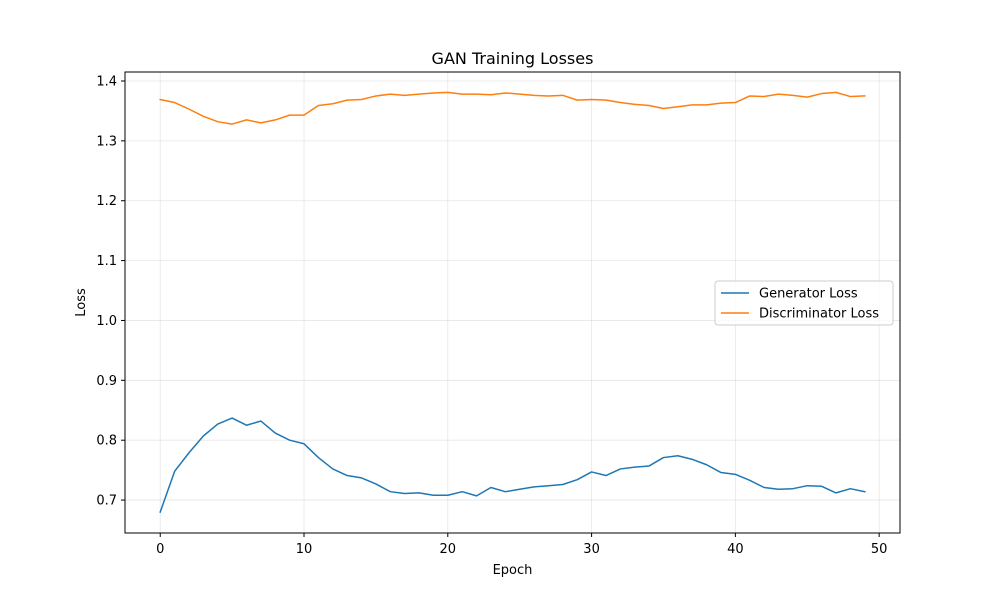 The width and height of the screenshot is (1000, 600). I want to click on x-tick-label: 20, so click(448, 549).